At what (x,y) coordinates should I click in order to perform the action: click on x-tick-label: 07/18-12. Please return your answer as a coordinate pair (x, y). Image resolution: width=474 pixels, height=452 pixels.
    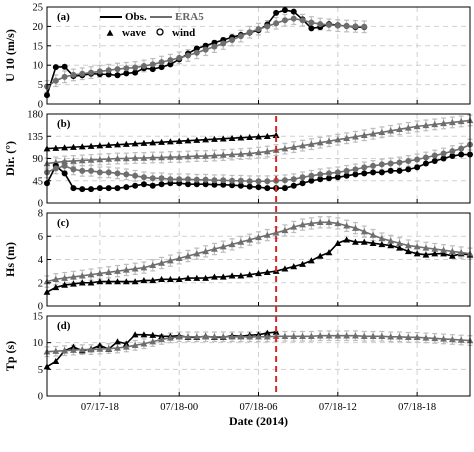
    Looking at the image, I should click on (338, 407).